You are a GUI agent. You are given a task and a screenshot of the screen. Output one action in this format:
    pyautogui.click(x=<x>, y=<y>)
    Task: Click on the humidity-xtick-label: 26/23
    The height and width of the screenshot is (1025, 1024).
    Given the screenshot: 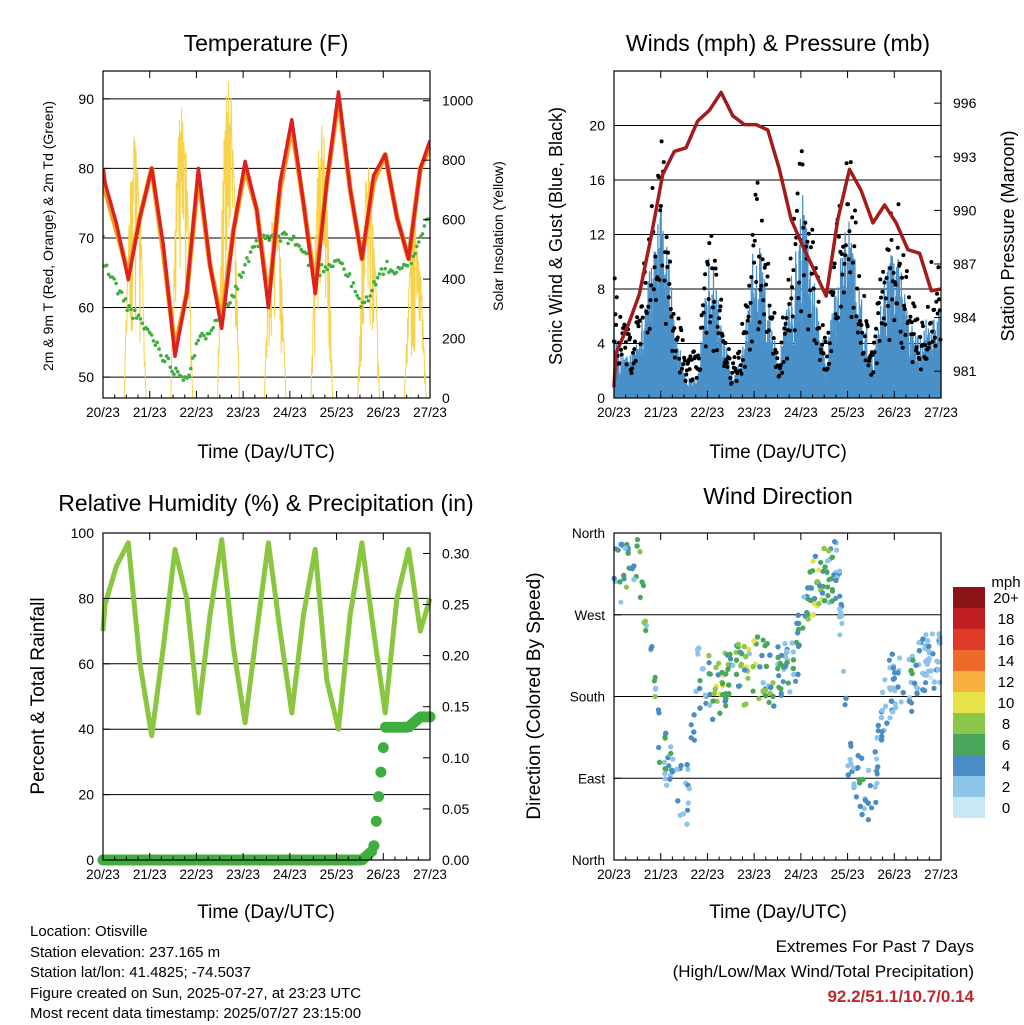 What is the action you would take?
    pyautogui.click(x=383, y=874)
    